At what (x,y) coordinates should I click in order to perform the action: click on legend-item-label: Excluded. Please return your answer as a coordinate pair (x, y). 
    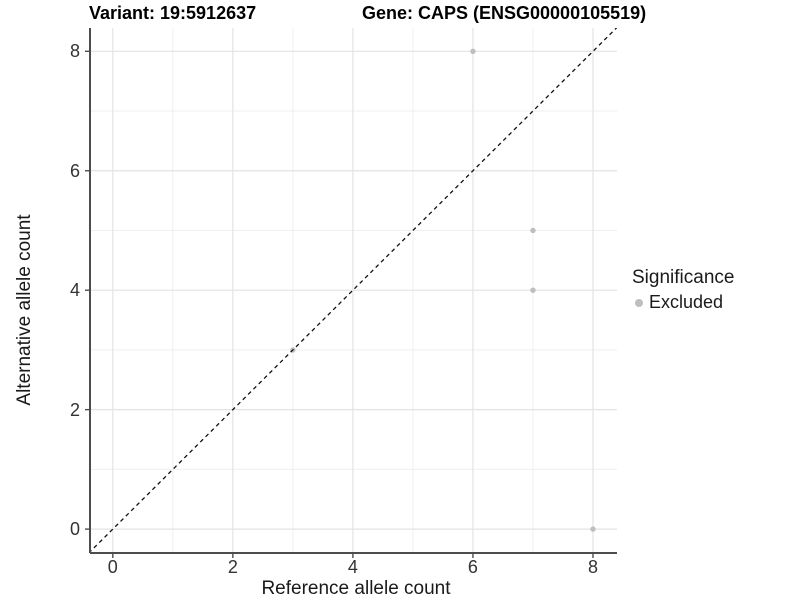
    Looking at the image, I should click on (686, 302).